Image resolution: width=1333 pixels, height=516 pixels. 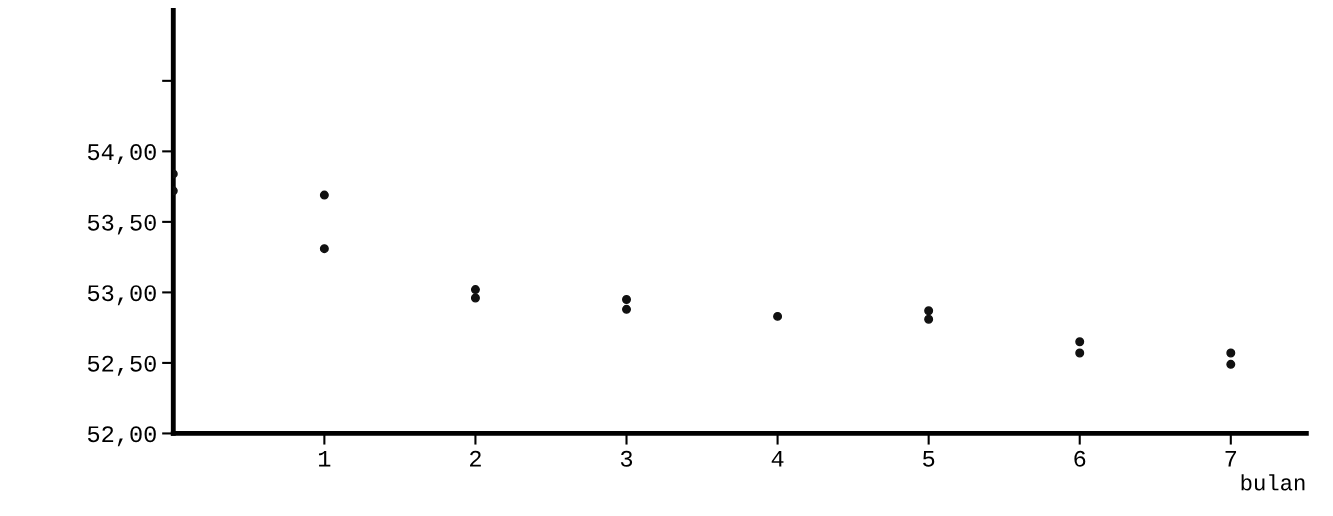 What do you see at coordinates (121, 436) in the screenshot?
I see `y-tick-label: 52,00` at bounding box center [121, 436].